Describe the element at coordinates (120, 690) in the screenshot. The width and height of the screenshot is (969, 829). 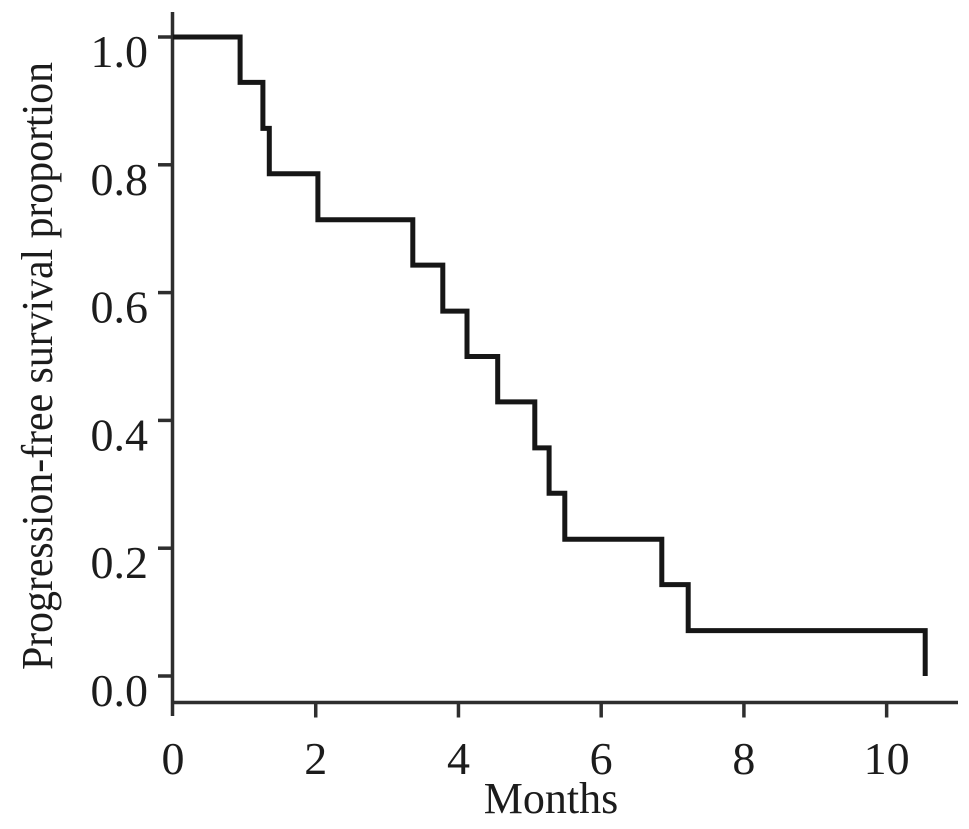
I see `y-tick-label: 0.0` at that location.